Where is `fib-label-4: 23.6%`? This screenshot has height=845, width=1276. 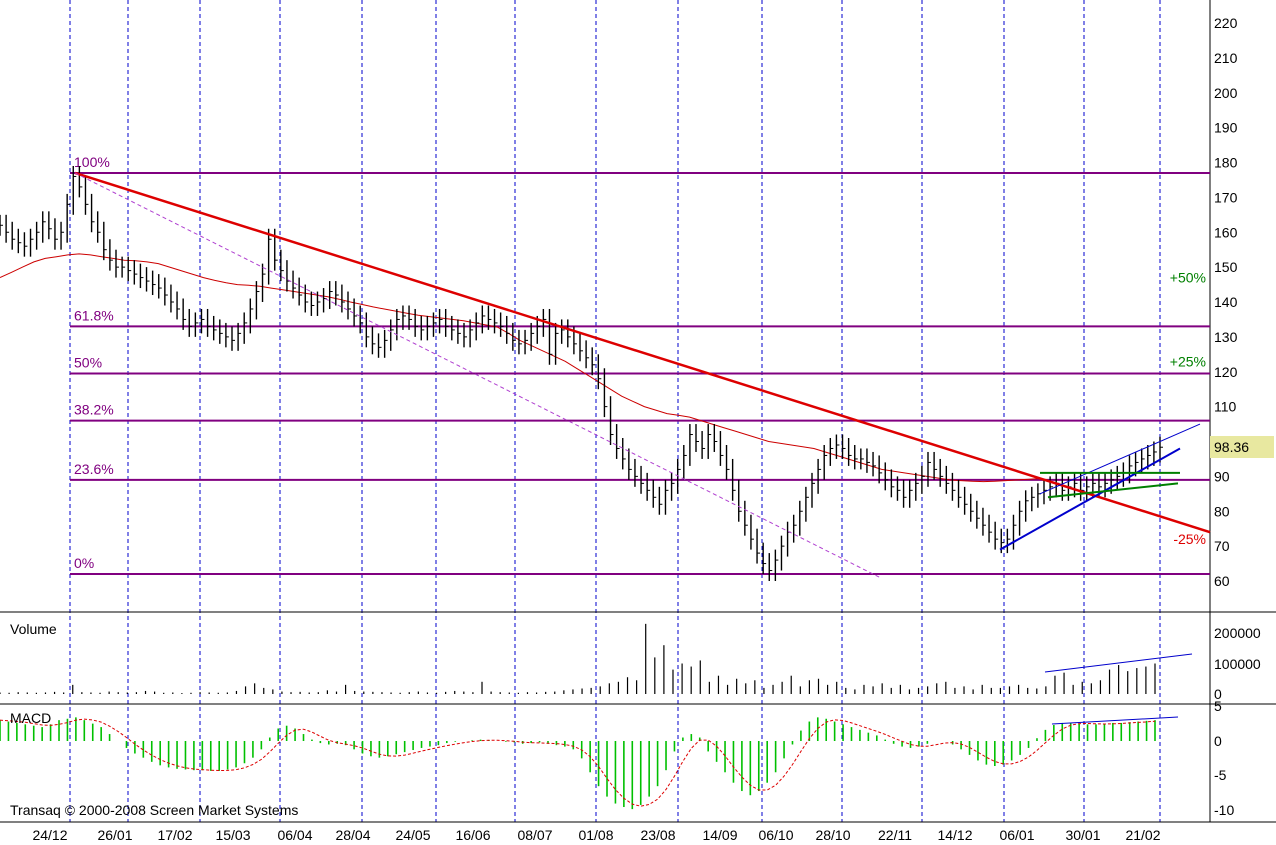
fib-label-4: 23.6% is located at coordinates (94, 469).